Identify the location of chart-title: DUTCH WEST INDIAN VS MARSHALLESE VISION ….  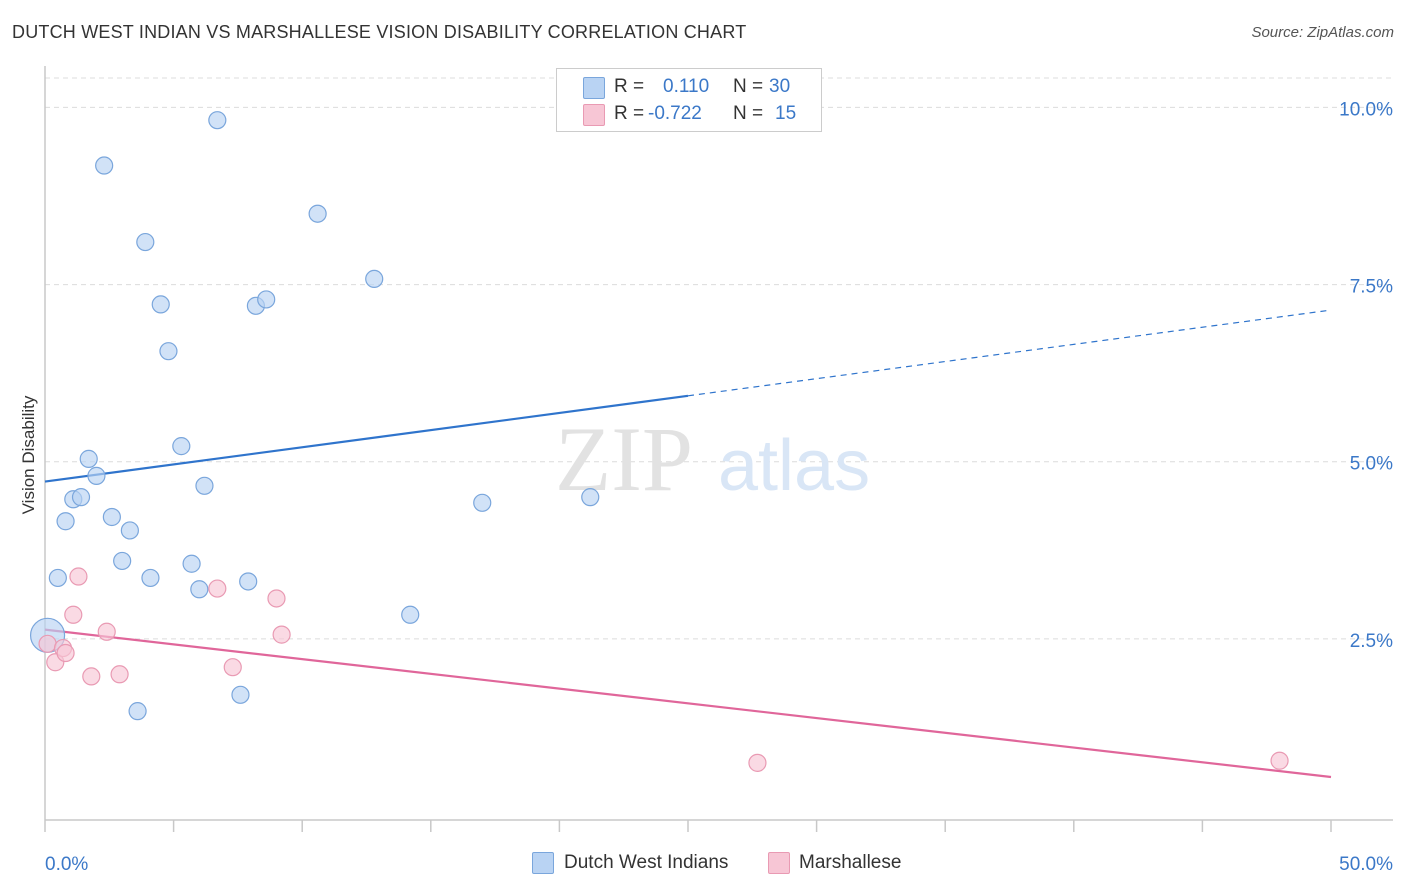
(379, 32).